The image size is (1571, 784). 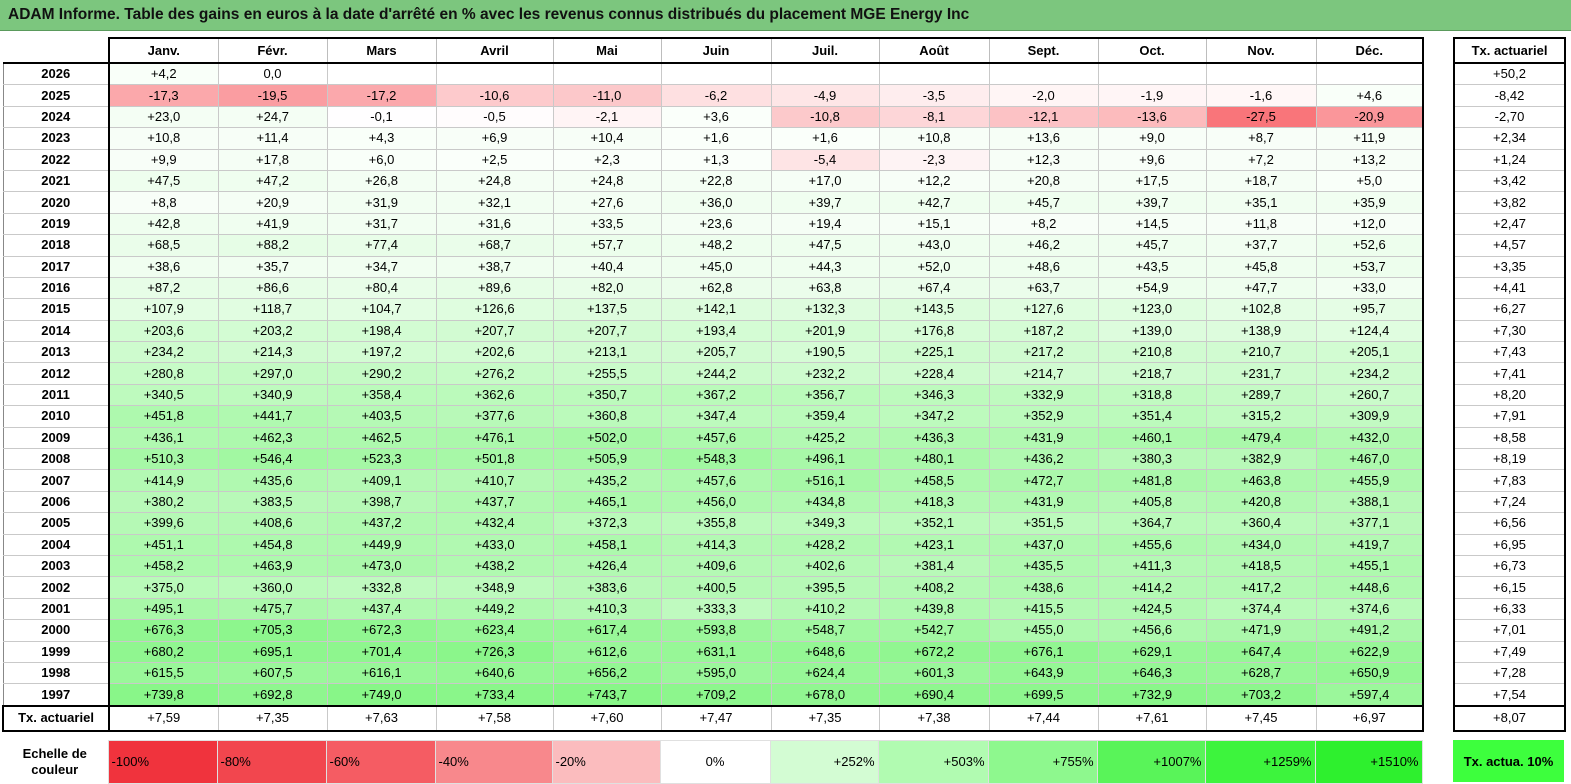 I want to click on gain-cell: +39,7, so click(x=825, y=202).